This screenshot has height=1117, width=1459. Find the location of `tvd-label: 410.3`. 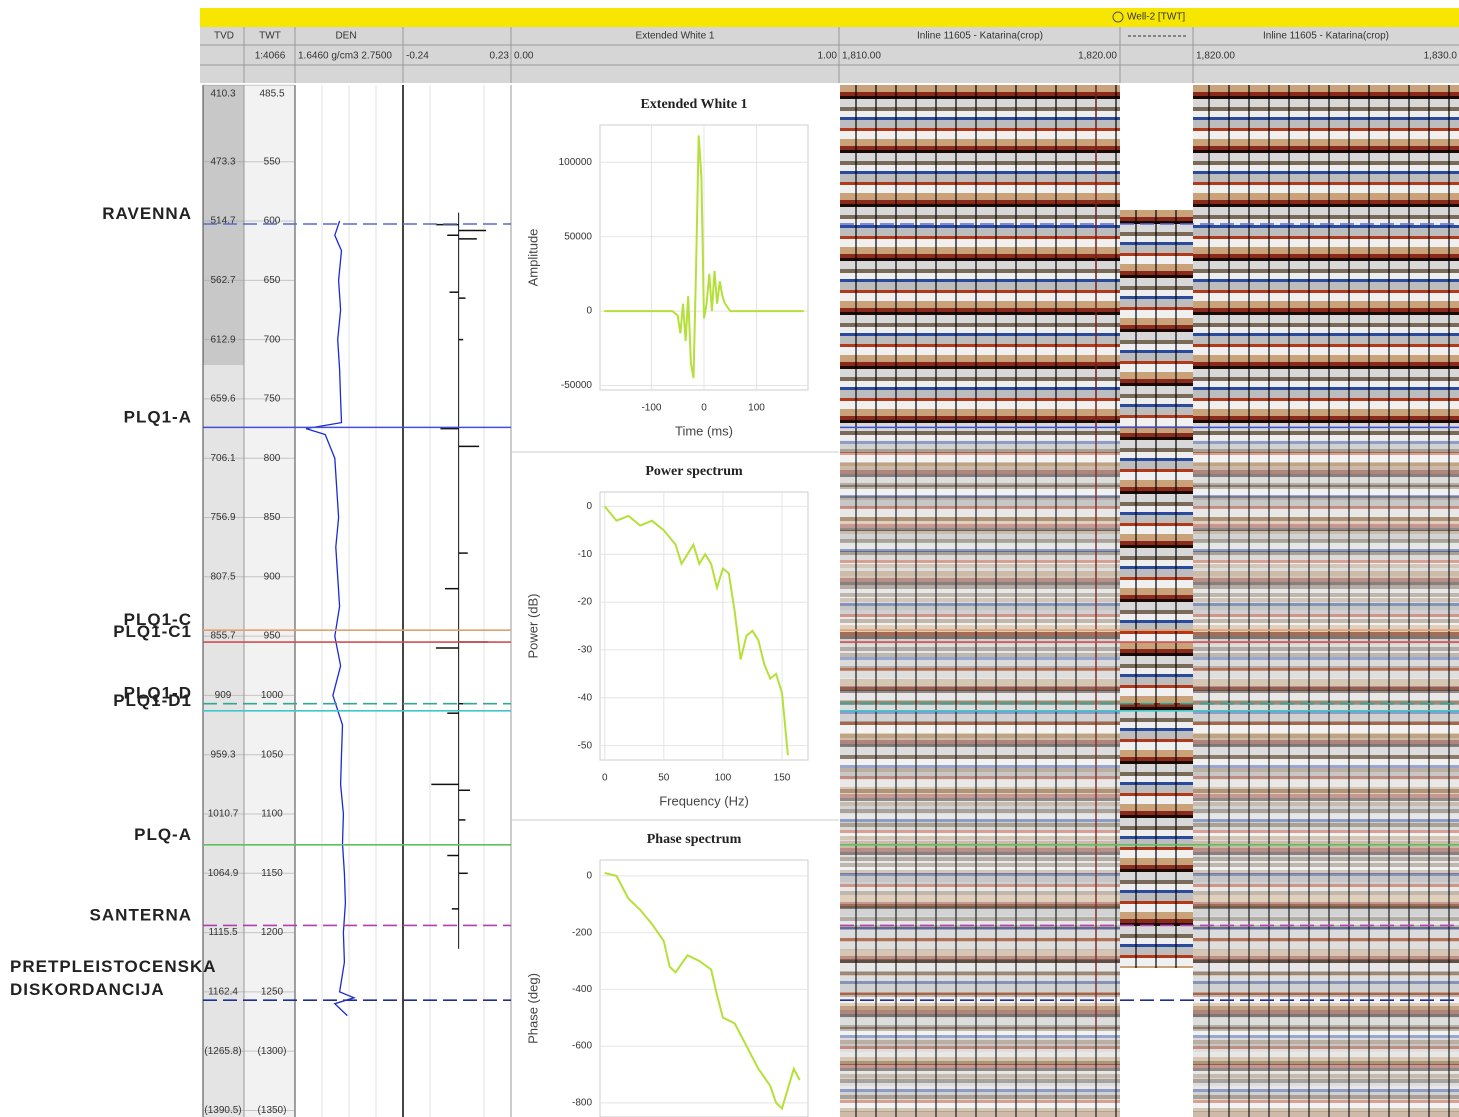

tvd-label: 410.3 is located at coordinates (222, 94).